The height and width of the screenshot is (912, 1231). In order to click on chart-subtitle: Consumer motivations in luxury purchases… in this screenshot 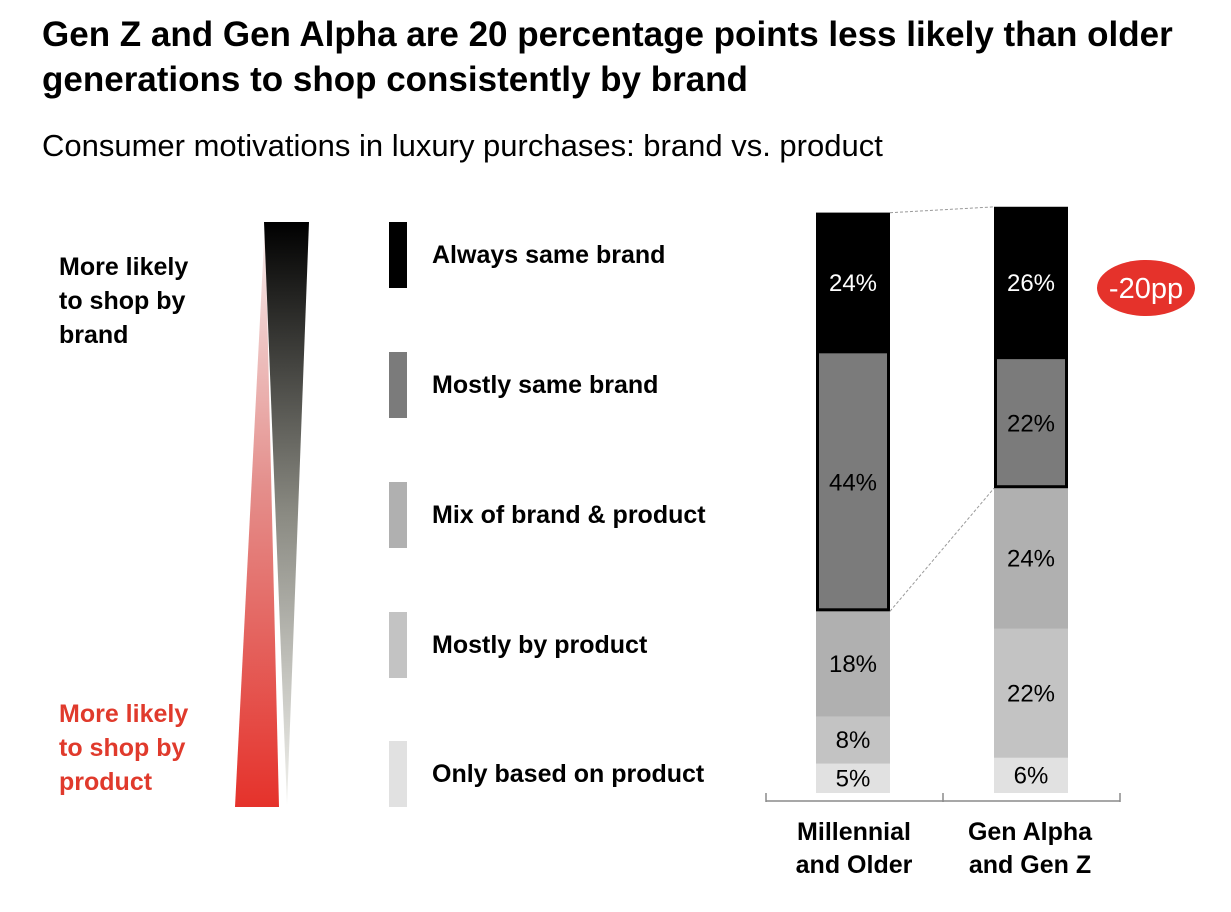, I will do `click(462, 145)`.